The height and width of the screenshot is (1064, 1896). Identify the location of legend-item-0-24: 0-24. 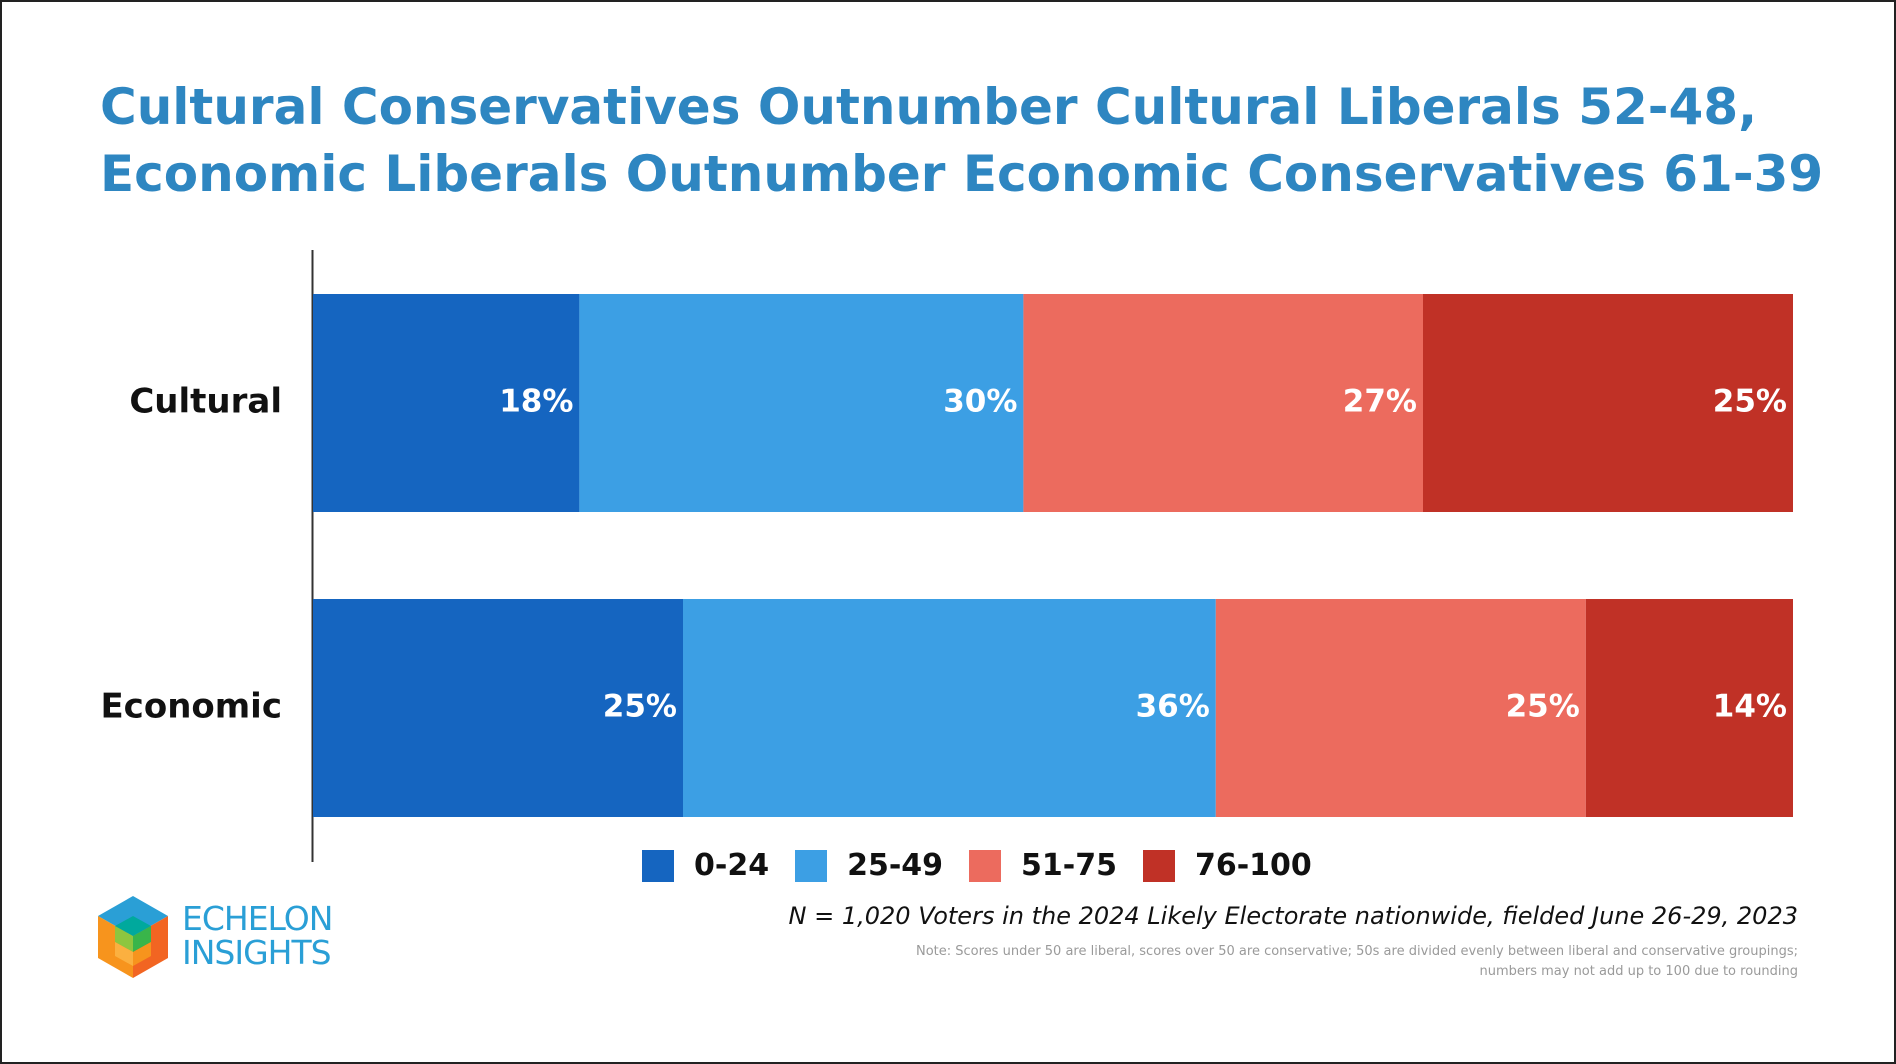
(705, 865).